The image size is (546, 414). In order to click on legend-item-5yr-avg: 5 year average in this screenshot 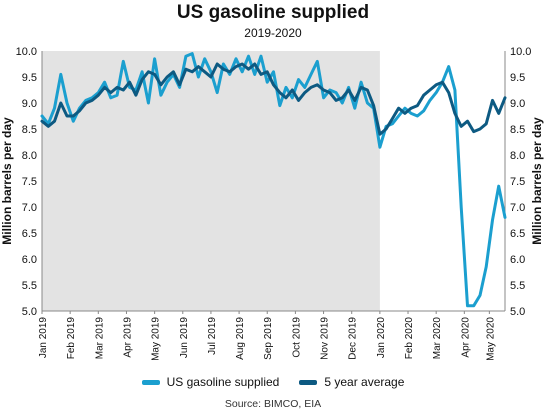, I will do `click(351, 382)`.